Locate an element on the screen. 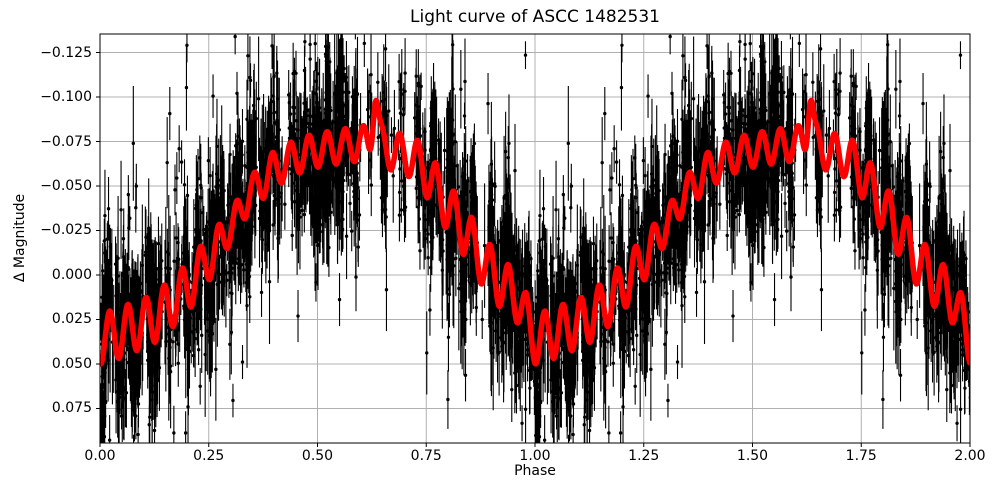  y-tick-label: −0.125 is located at coordinates (66, 52).